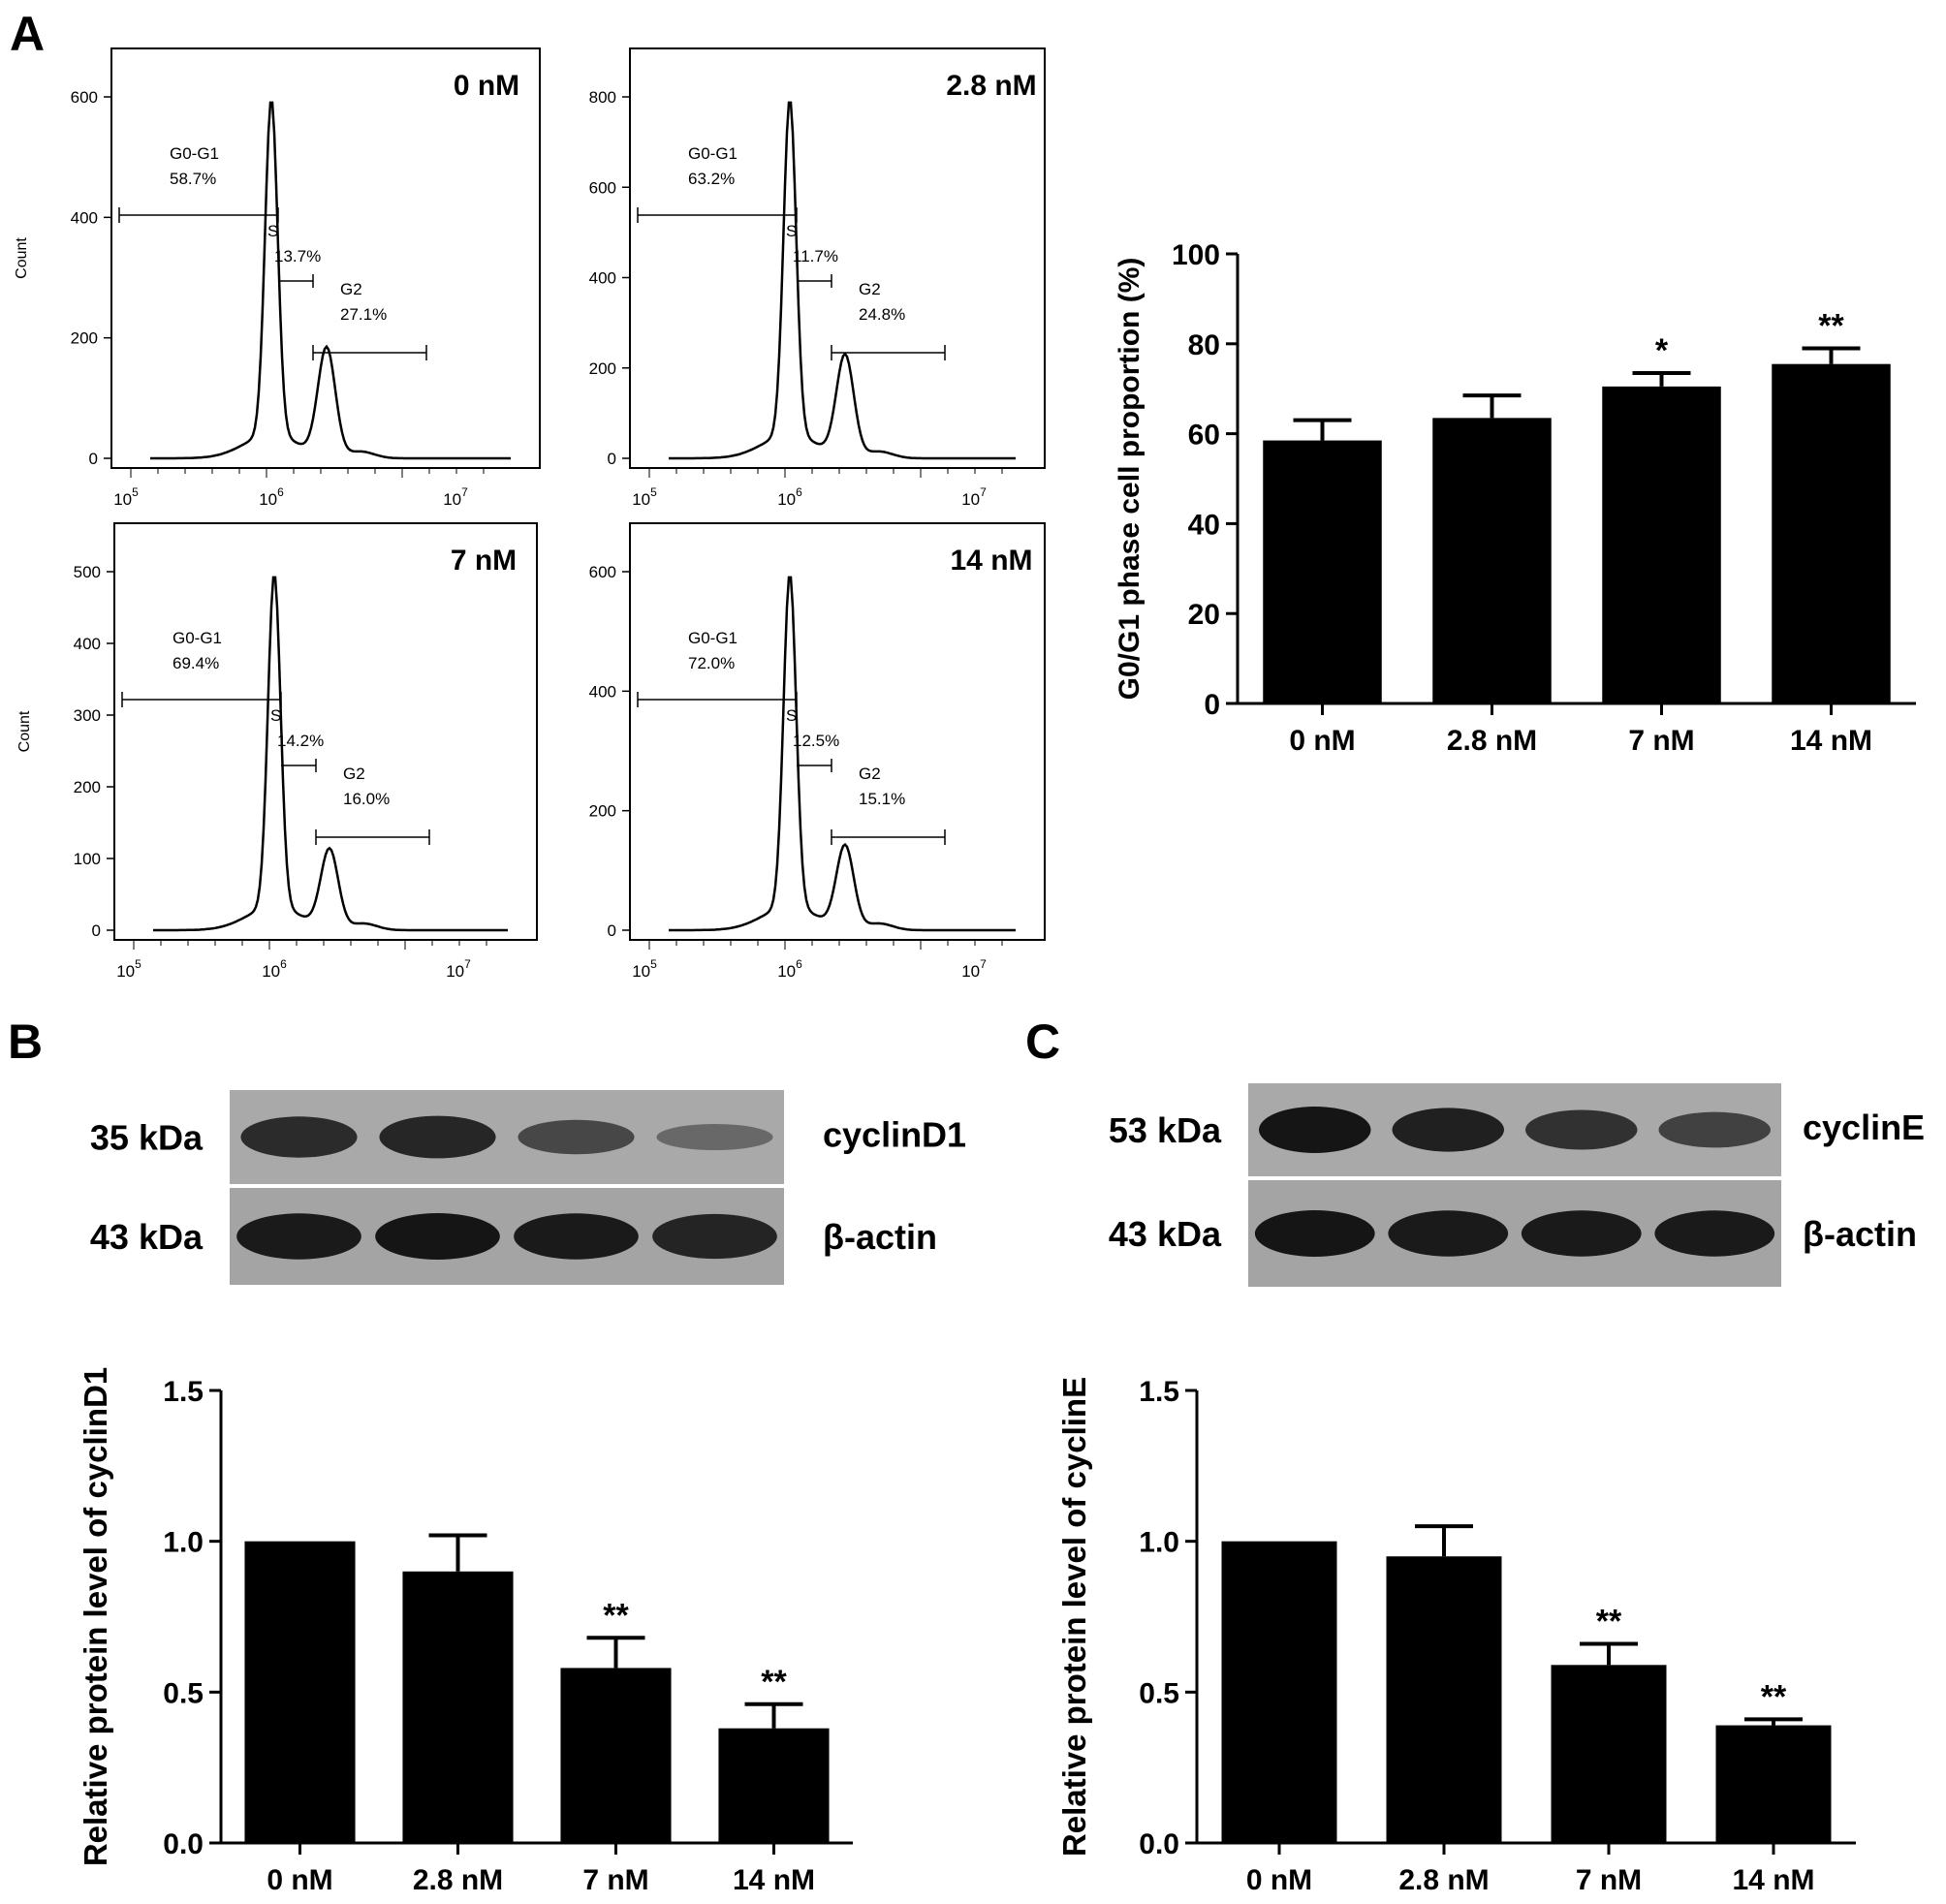 This screenshot has height=1904, width=1946. I want to click on western-blot-c: 53 kDa 43 kDa cyclinE β-actin, so click(1517, 1185).